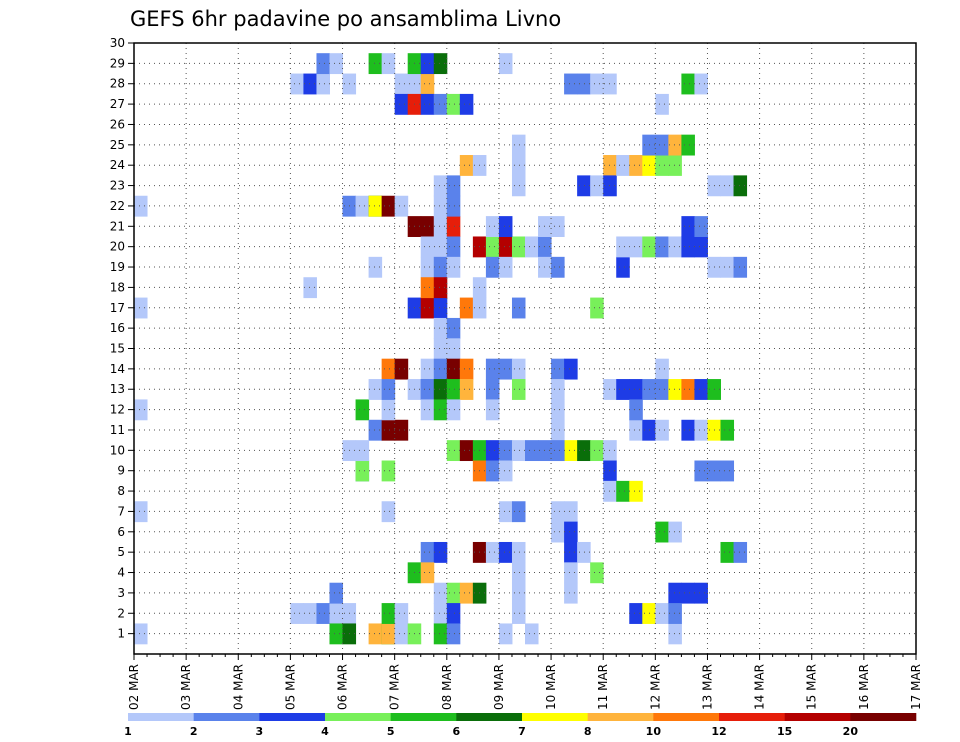  Describe the element at coordinates (117, 104) in the screenshot. I see `y-tick-label: 27` at that location.